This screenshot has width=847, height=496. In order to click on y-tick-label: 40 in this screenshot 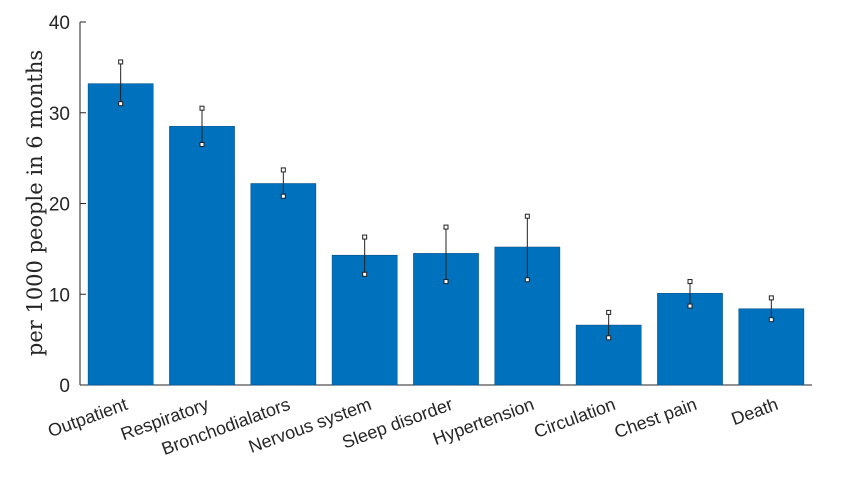, I will do `click(59, 23)`.